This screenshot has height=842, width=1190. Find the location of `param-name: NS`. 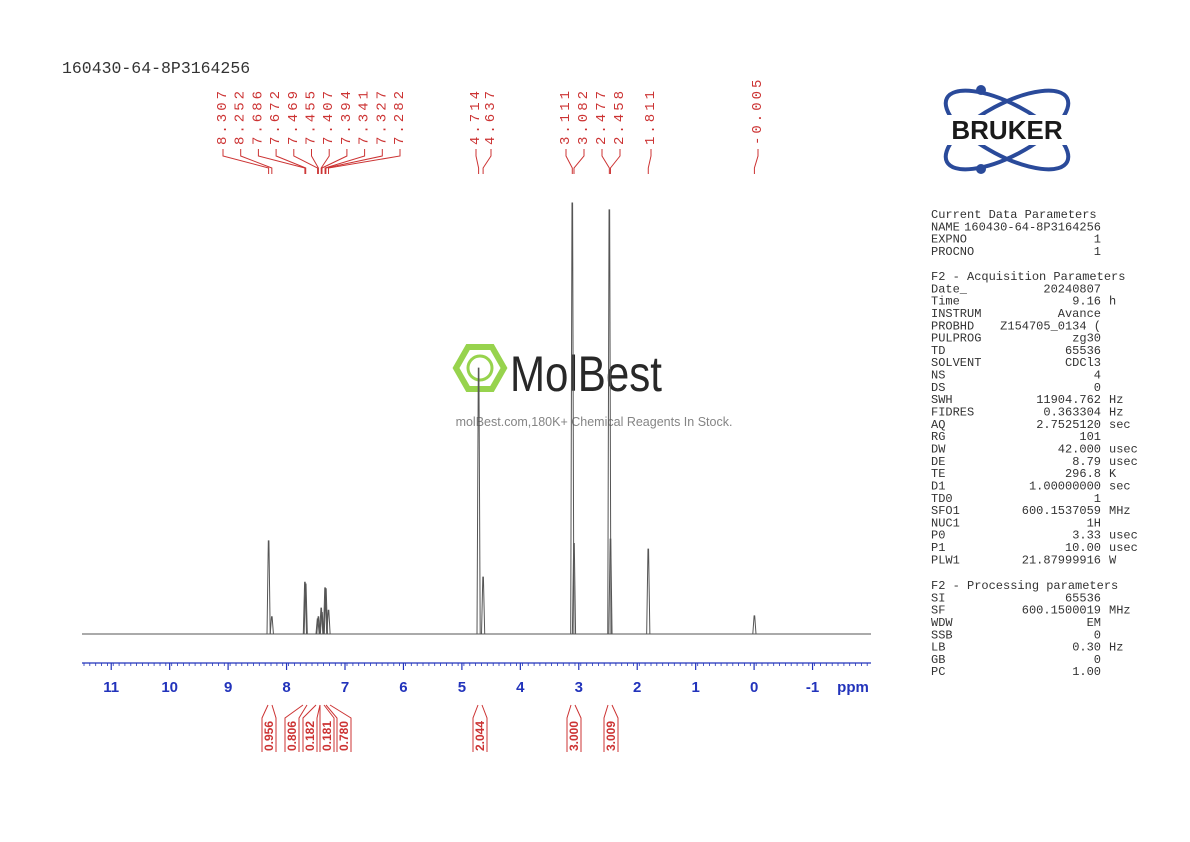

param-name: NS is located at coordinates (938, 376).